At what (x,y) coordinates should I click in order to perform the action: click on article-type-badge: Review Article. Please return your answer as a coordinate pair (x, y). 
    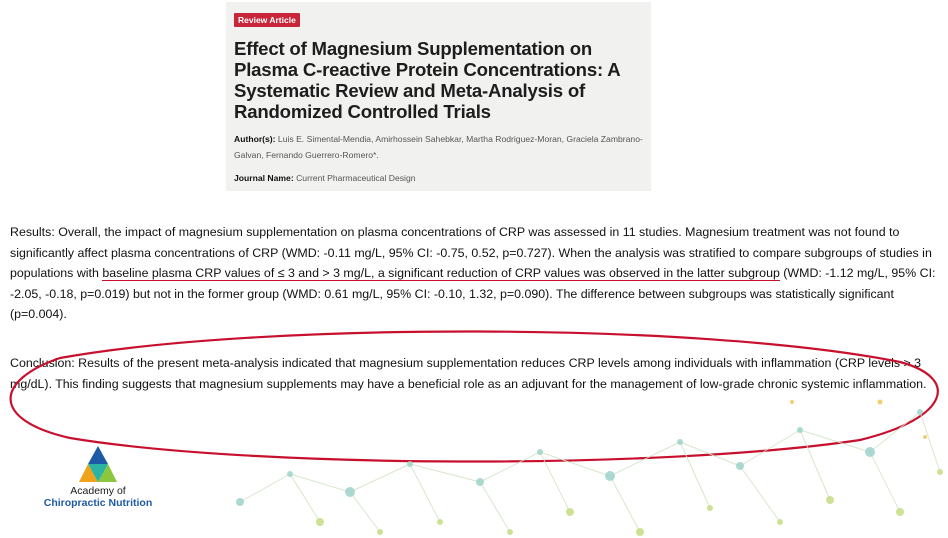
    Looking at the image, I should click on (267, 20).